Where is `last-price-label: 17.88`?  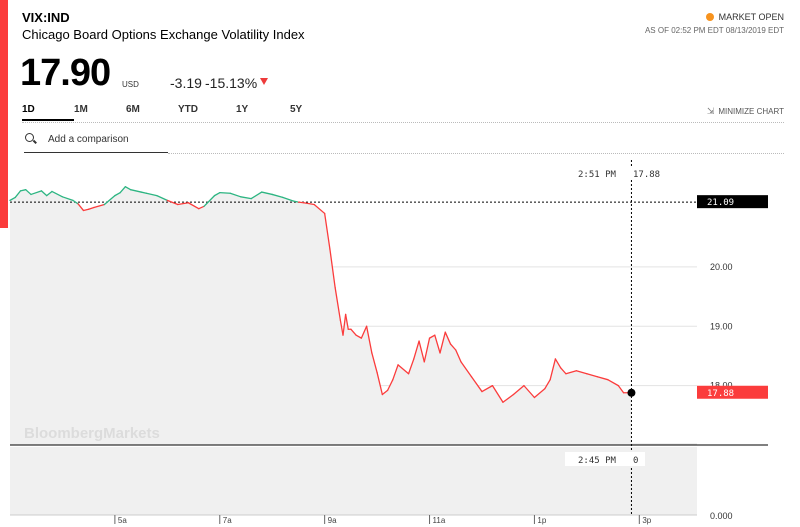
last-price-label: 17.88 is located at coordinates (720, 394).